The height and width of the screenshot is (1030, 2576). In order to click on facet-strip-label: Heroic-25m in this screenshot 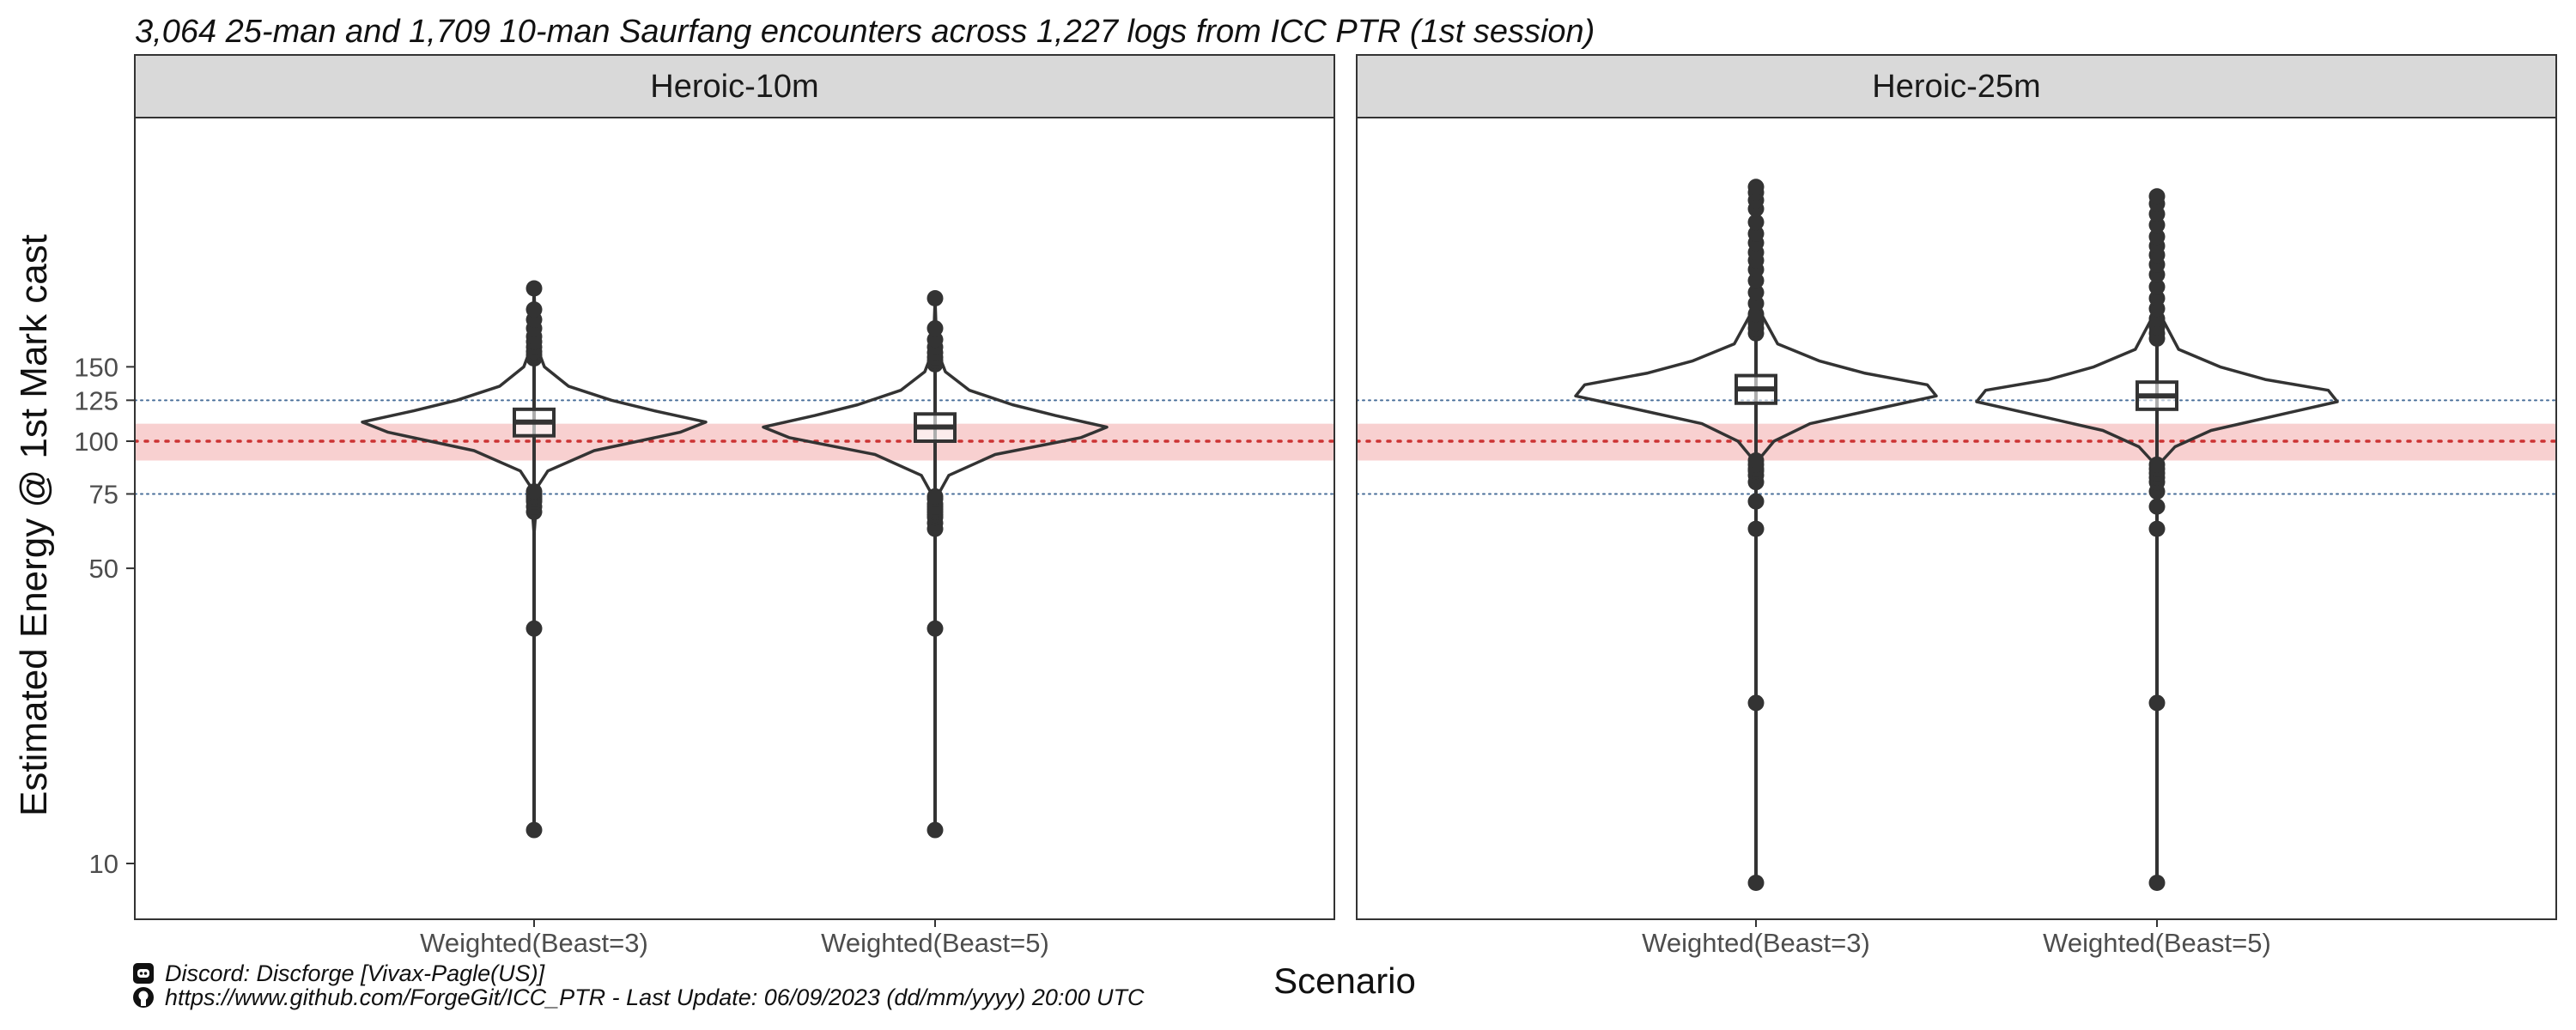, I will do `click(1956, 87)`.